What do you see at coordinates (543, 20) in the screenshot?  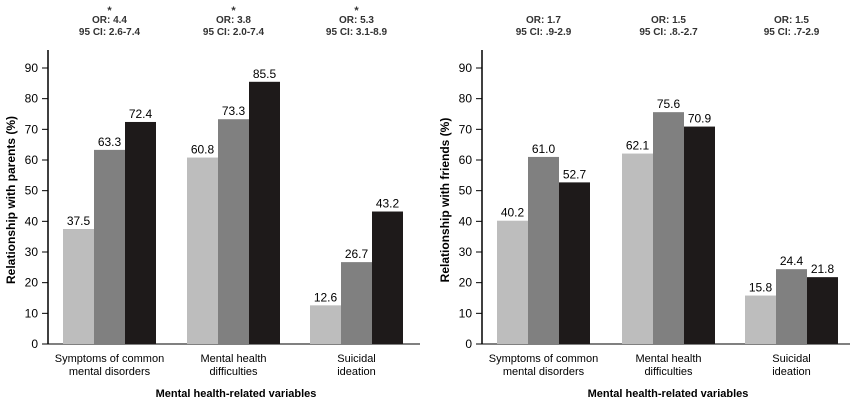 I see `odds-ratio-label: OR: 1.7` at bounding box center [543, 20].